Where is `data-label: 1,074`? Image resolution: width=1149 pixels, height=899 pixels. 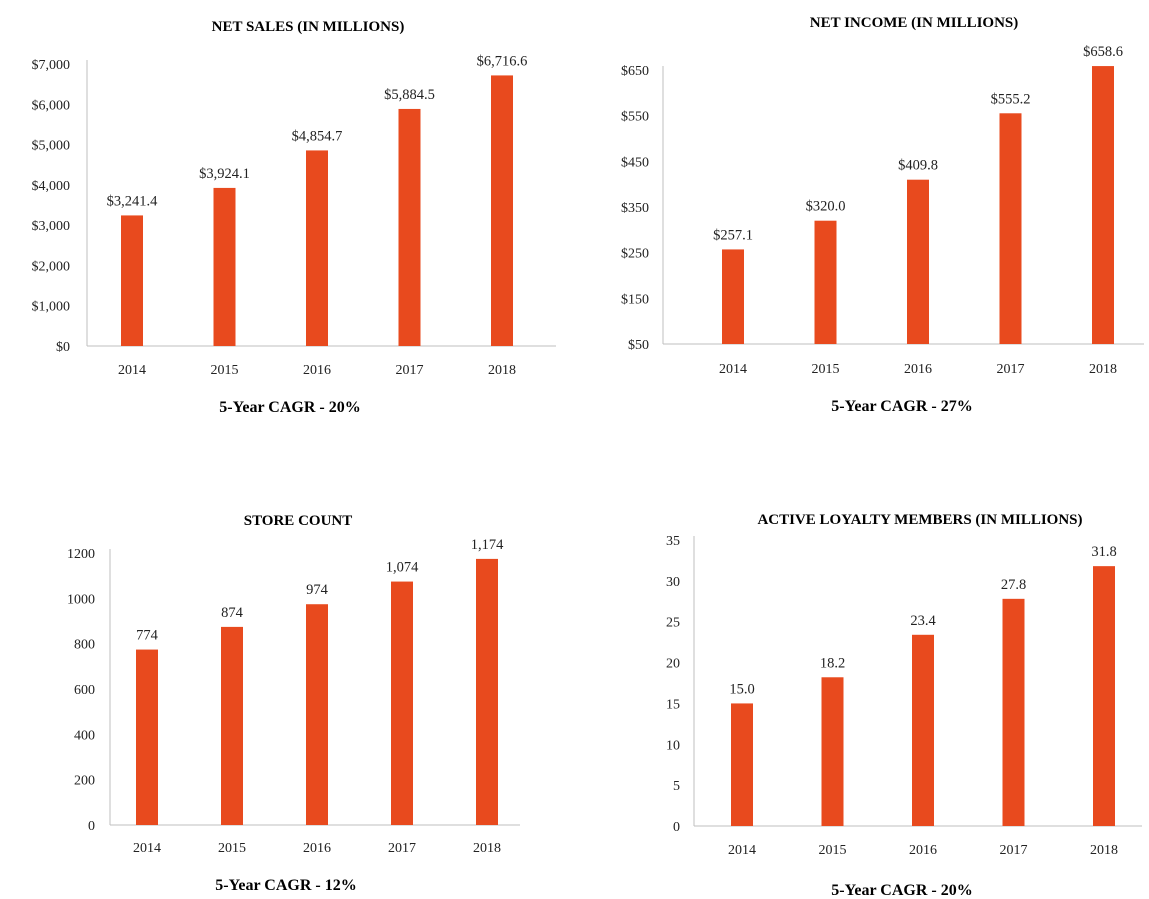 data-label: 1,074 is located at coordinates (402, 568).